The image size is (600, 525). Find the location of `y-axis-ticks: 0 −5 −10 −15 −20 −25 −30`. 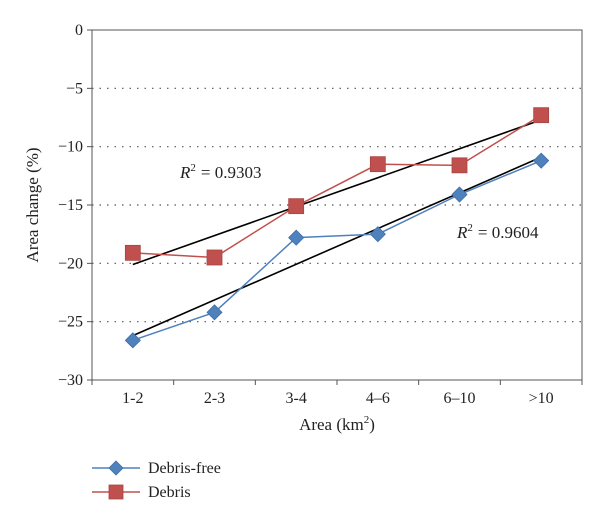

y-axis-ticks: 0 −5 −10 −15 −20 −25 −30 is located at coordinates (75, 205).